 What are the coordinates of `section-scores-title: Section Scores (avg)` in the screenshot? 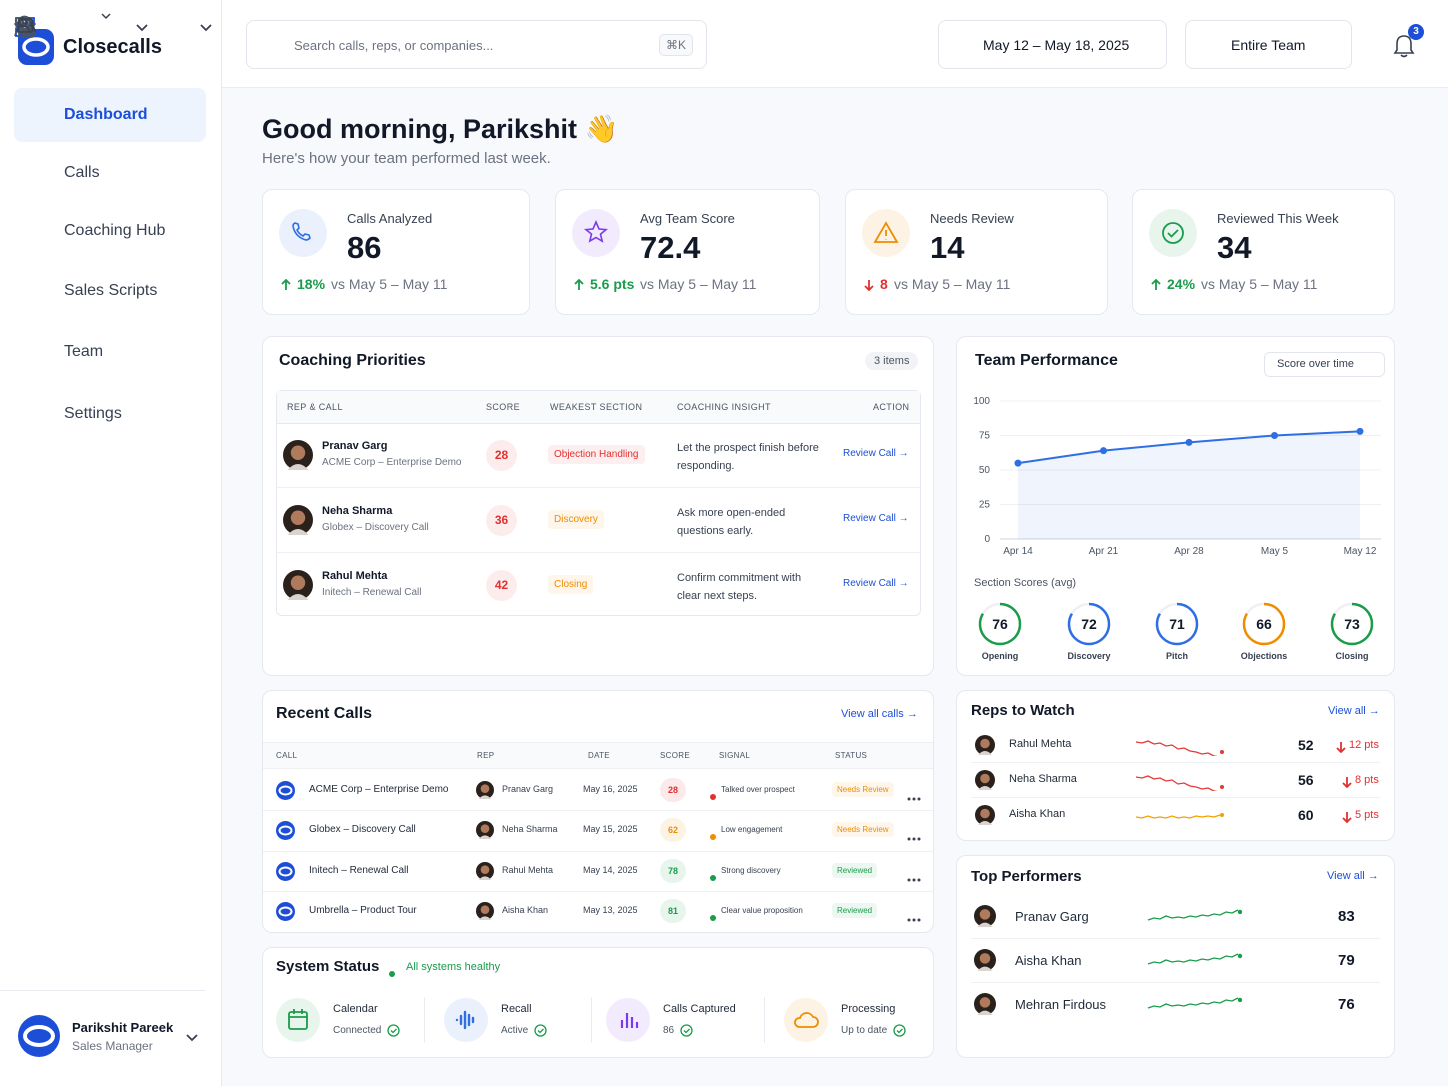 It's located at (1025, 583).